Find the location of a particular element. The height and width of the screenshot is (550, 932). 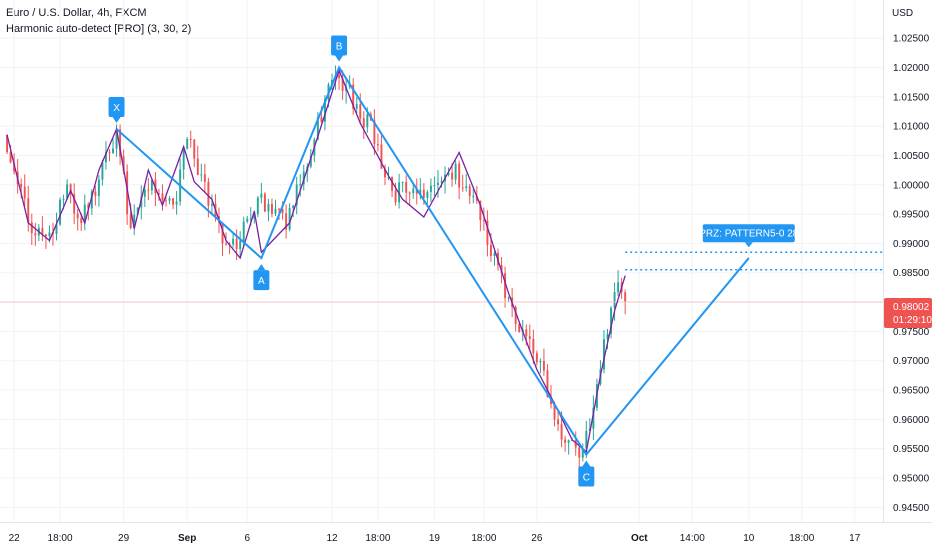

price-tick-label: 1.01500 is located at coordinates (911, 97).